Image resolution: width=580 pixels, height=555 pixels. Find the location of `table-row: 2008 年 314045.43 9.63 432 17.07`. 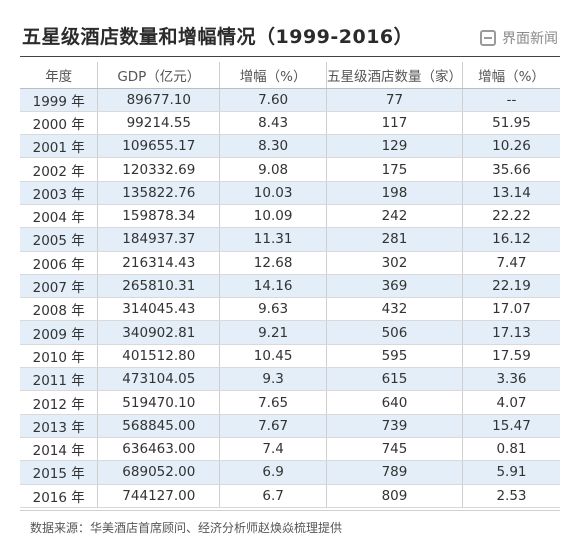

table-row: 2008 年 314045.43 9.63 432 17.07 is located at coordinates (290, 309).